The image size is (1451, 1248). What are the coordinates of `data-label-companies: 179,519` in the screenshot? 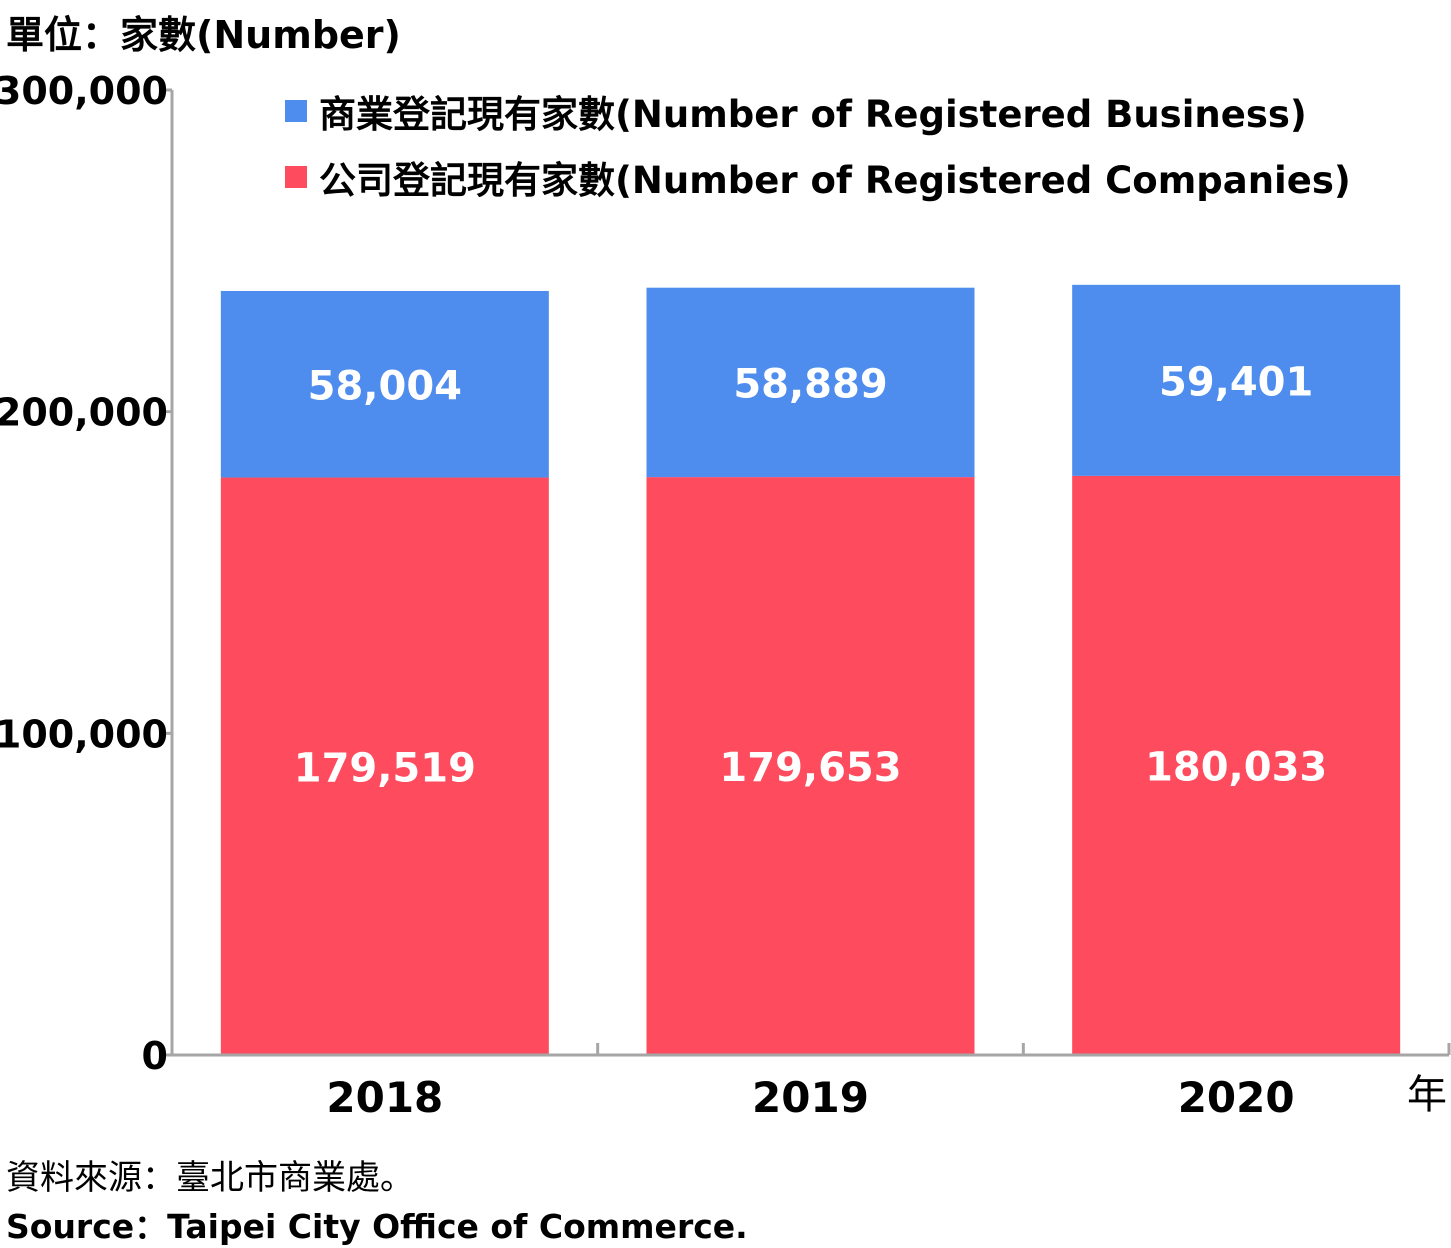 It's located at (385, 768).